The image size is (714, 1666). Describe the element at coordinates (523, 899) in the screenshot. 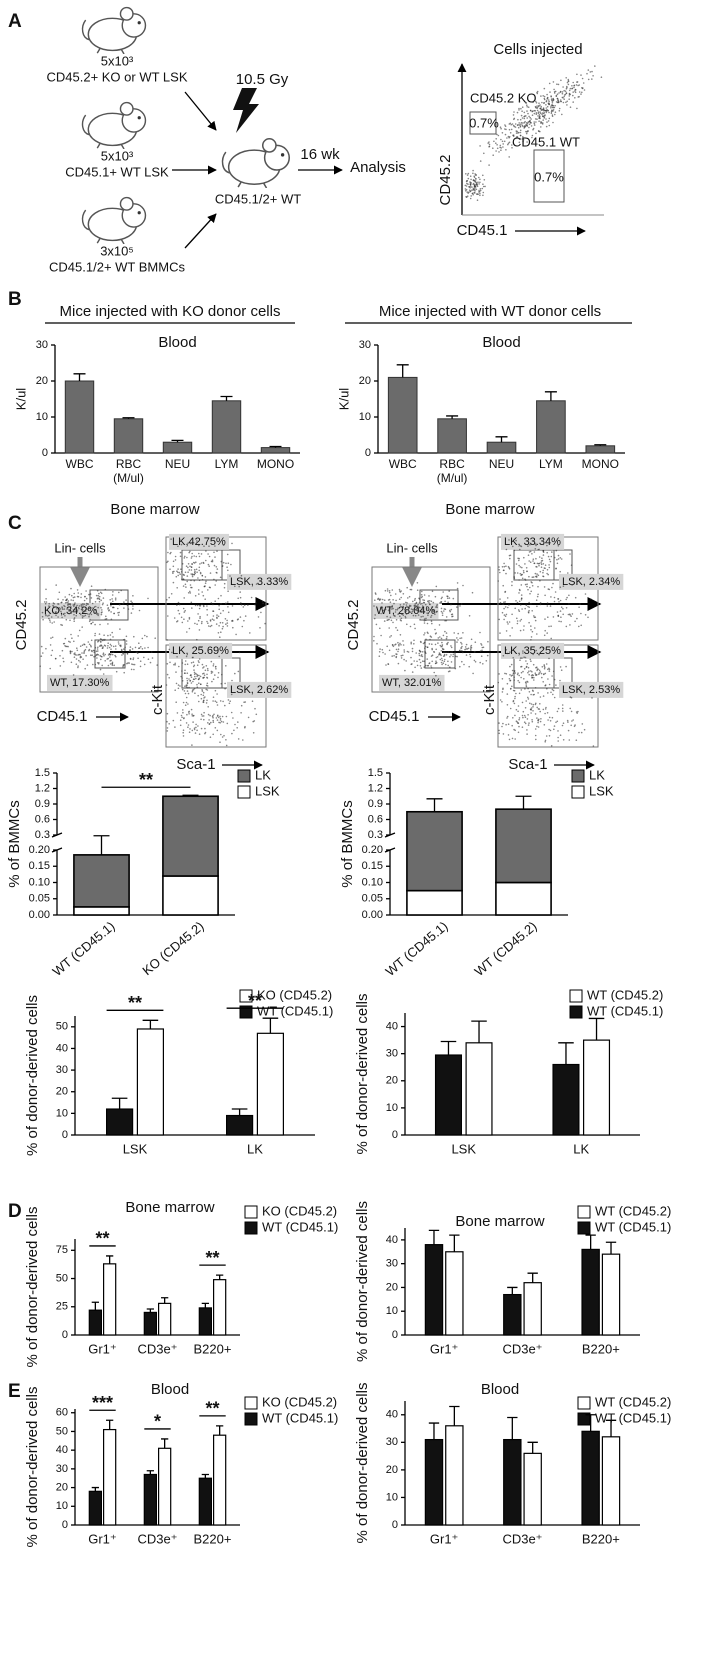

I see `bar-segment` at that location.